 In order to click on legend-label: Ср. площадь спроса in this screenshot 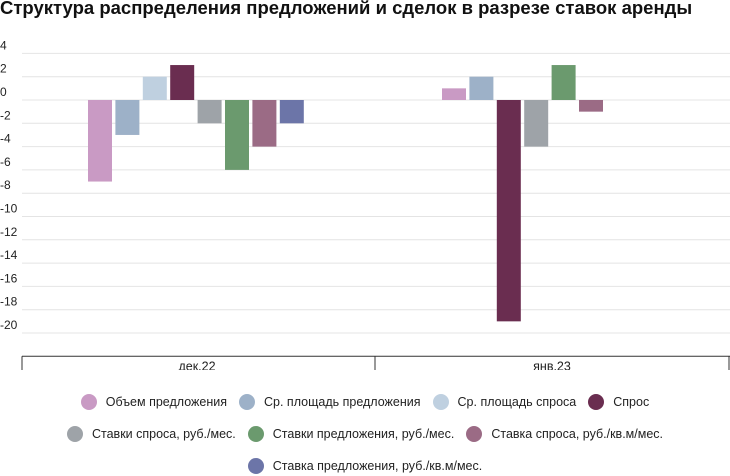, I will do `click(517, 402)`.